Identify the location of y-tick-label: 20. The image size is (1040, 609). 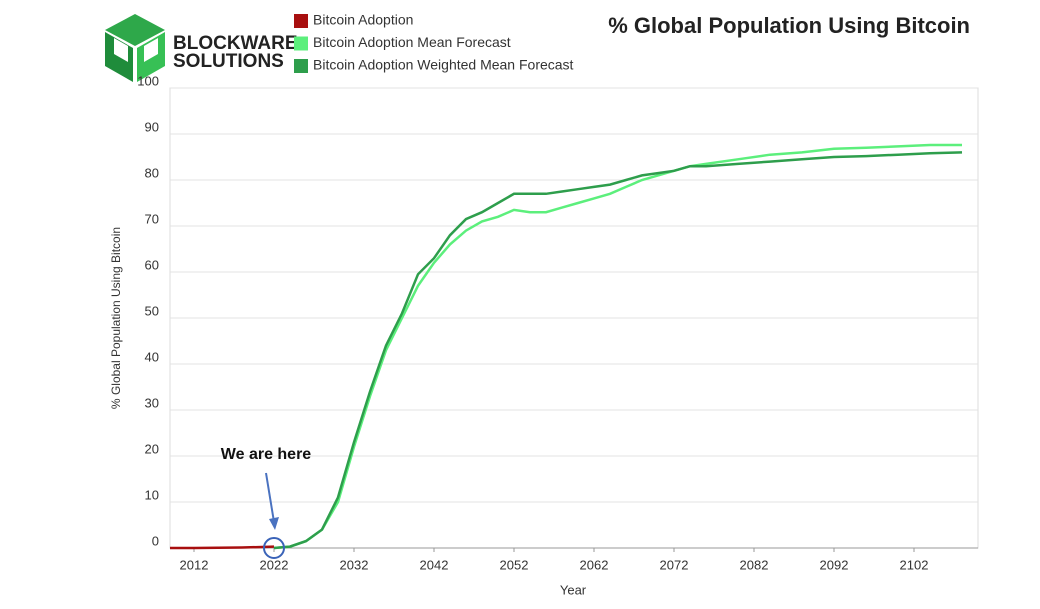
(152, 448).